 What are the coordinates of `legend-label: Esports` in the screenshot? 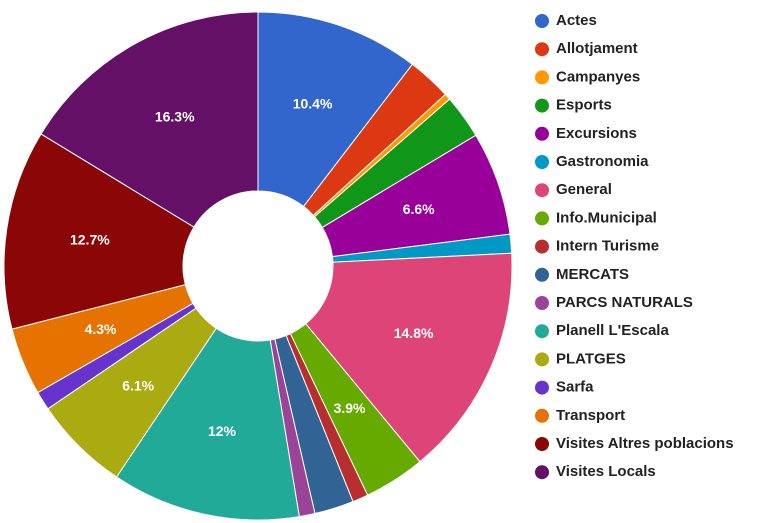 It's located at (584, 105).